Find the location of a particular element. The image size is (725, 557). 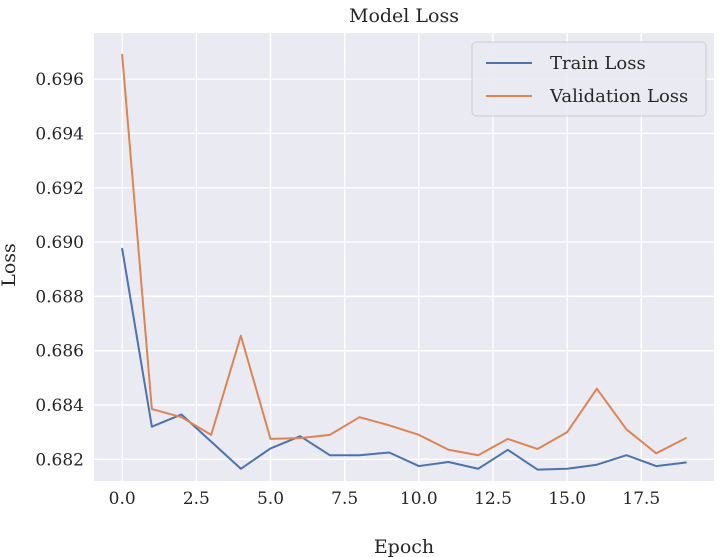

chart-title: Model Loss is located at coordinates (404, 16).